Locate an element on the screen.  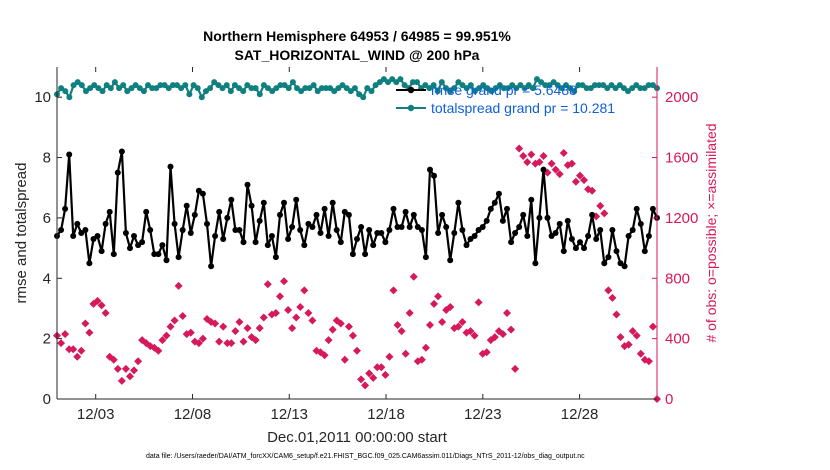
legend-rmse-marker is located at coordinates (411, 90).